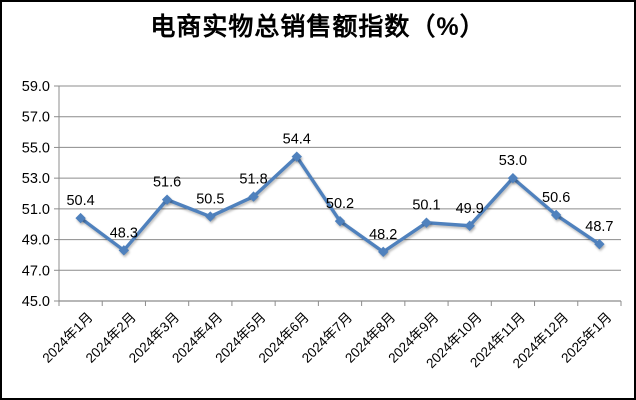 The image size is (636, 400). I want to click on data-point-label: 50.4, so click(80, 201).